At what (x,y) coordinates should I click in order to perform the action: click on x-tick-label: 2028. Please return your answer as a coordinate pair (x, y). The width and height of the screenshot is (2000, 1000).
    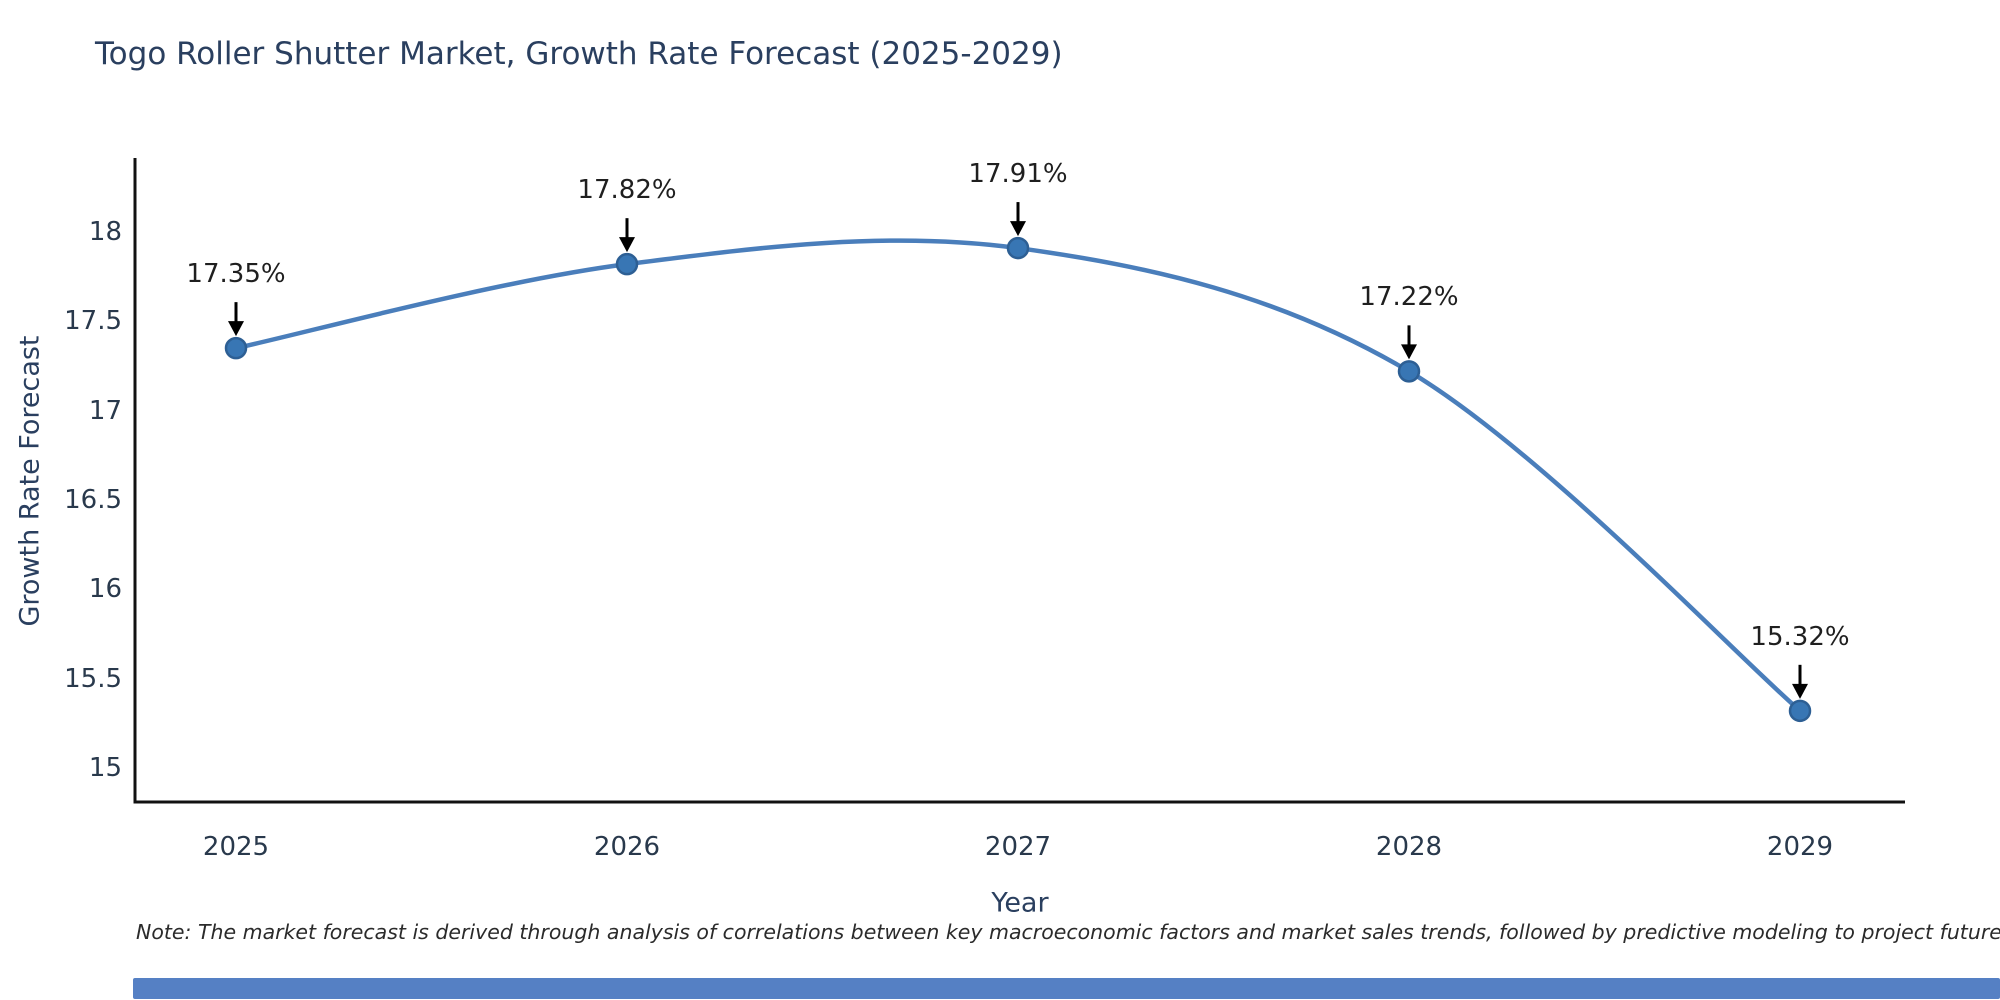
    Looking at the image, I should click on (1409, 847).